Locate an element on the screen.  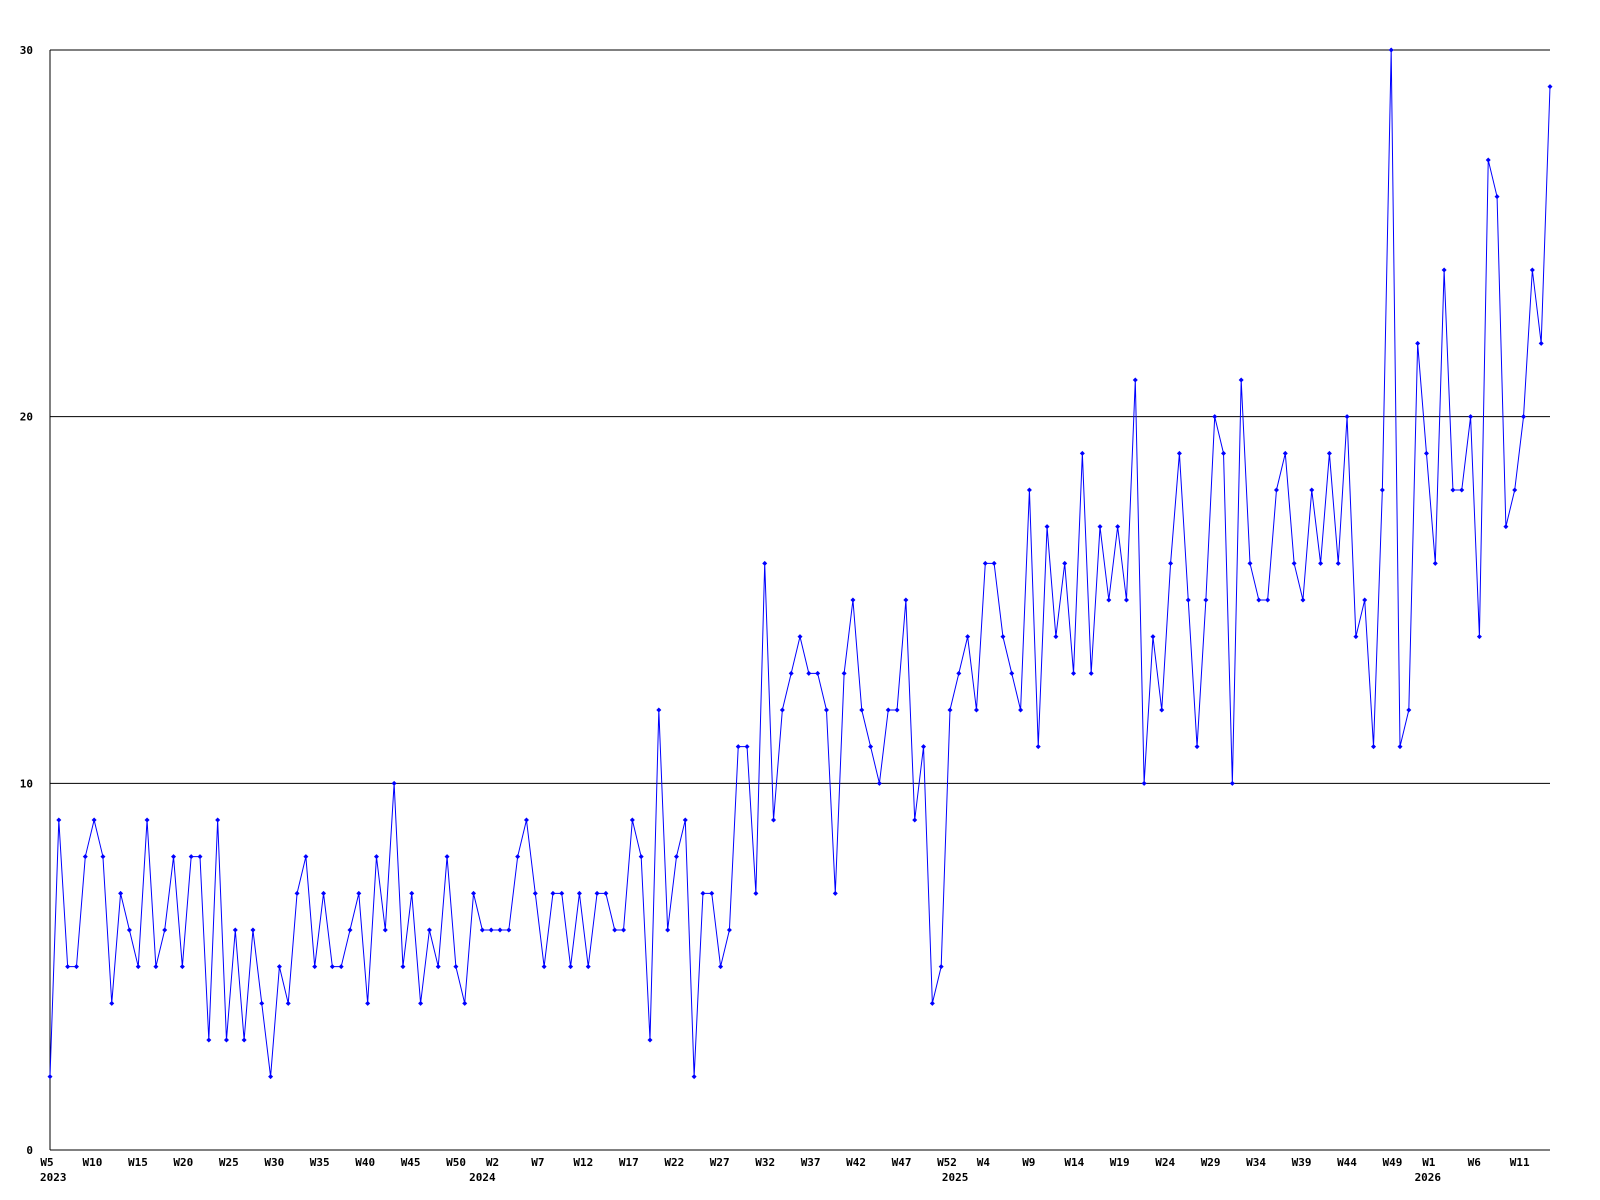
x-tick-label: W11 is located at coordinates (1520, 1162).